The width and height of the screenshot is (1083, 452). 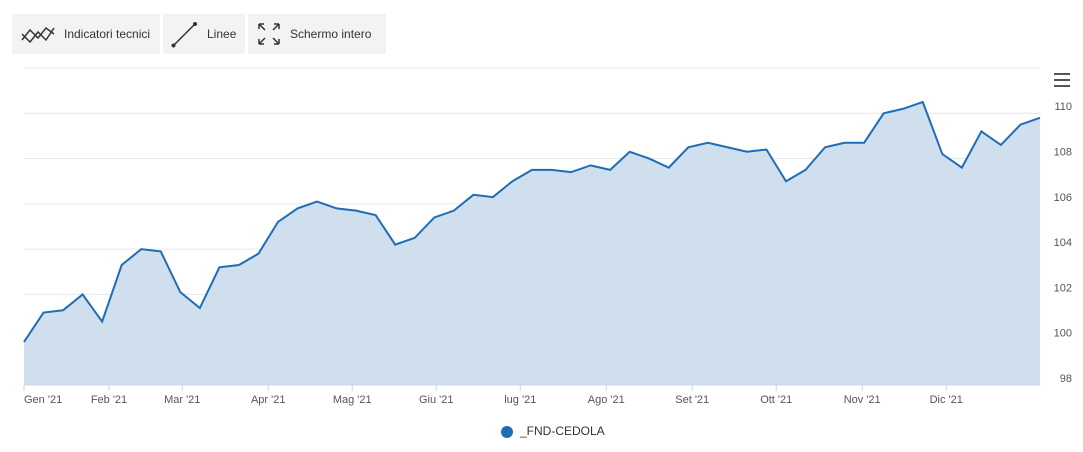 What do you see at coordinates (182, 400) in the screenshot?
I see `x-tick-label: Mar '21` at bounding box center [182, 400].